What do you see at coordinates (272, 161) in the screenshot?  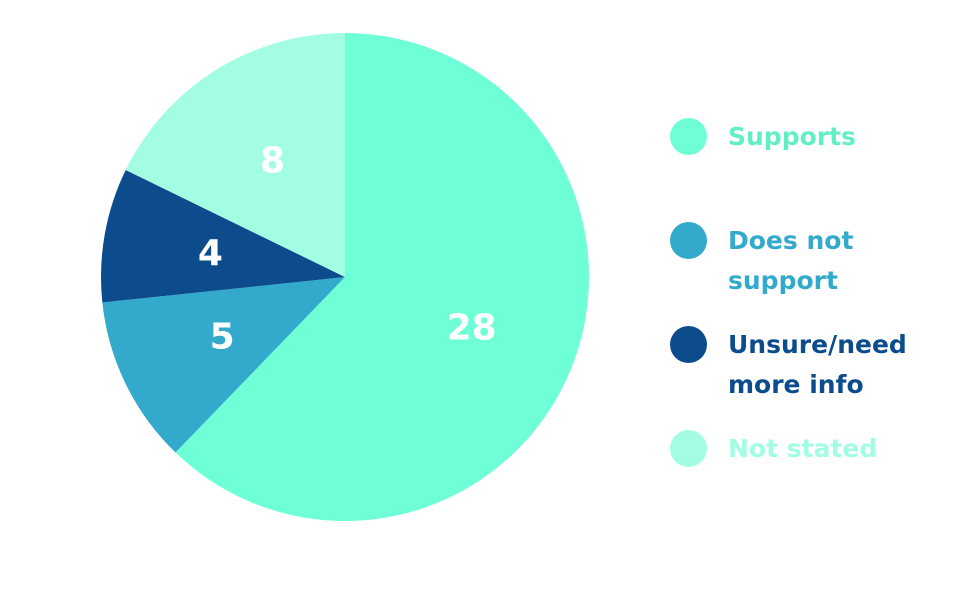 I see `slice-value-label-not-stated: 8` at bounding box center [272, 161].